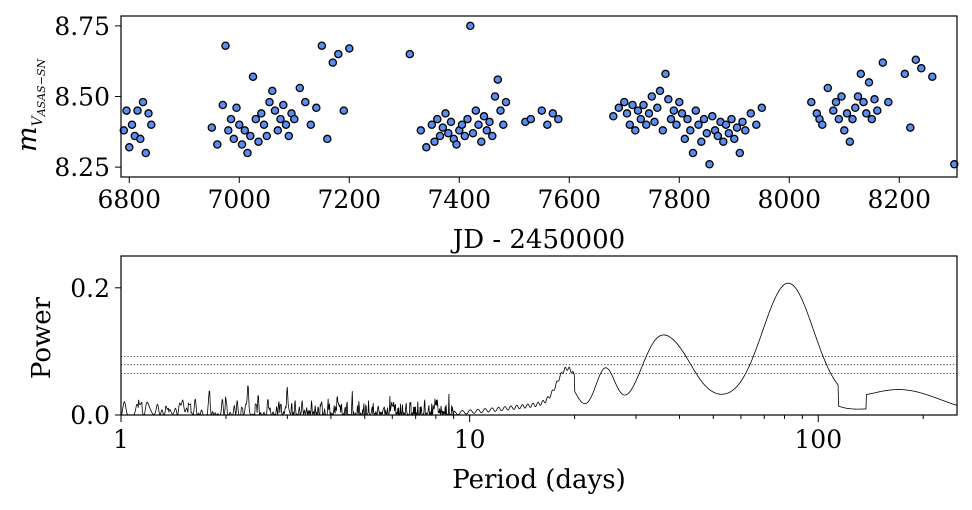 The height and width of the screenshot is (510, 972). What do you see at coordinates (514, 195) in the screenshot?
I see `light-curve-x-ticks: 6800 7000 7200 7400 7600 7800 8000 8200` at bounding box center [514, 195].